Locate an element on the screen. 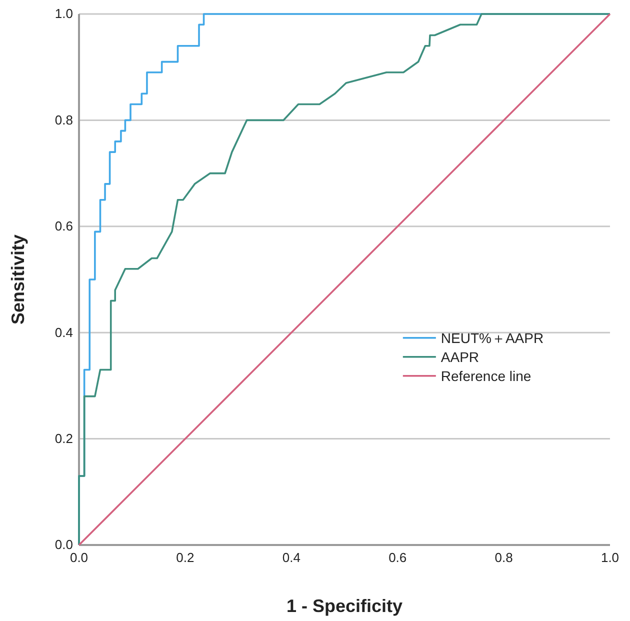 The width and height of the screenshot is (630, 621). y-tick-label: 0.6 is located at coordinates (63, 226).